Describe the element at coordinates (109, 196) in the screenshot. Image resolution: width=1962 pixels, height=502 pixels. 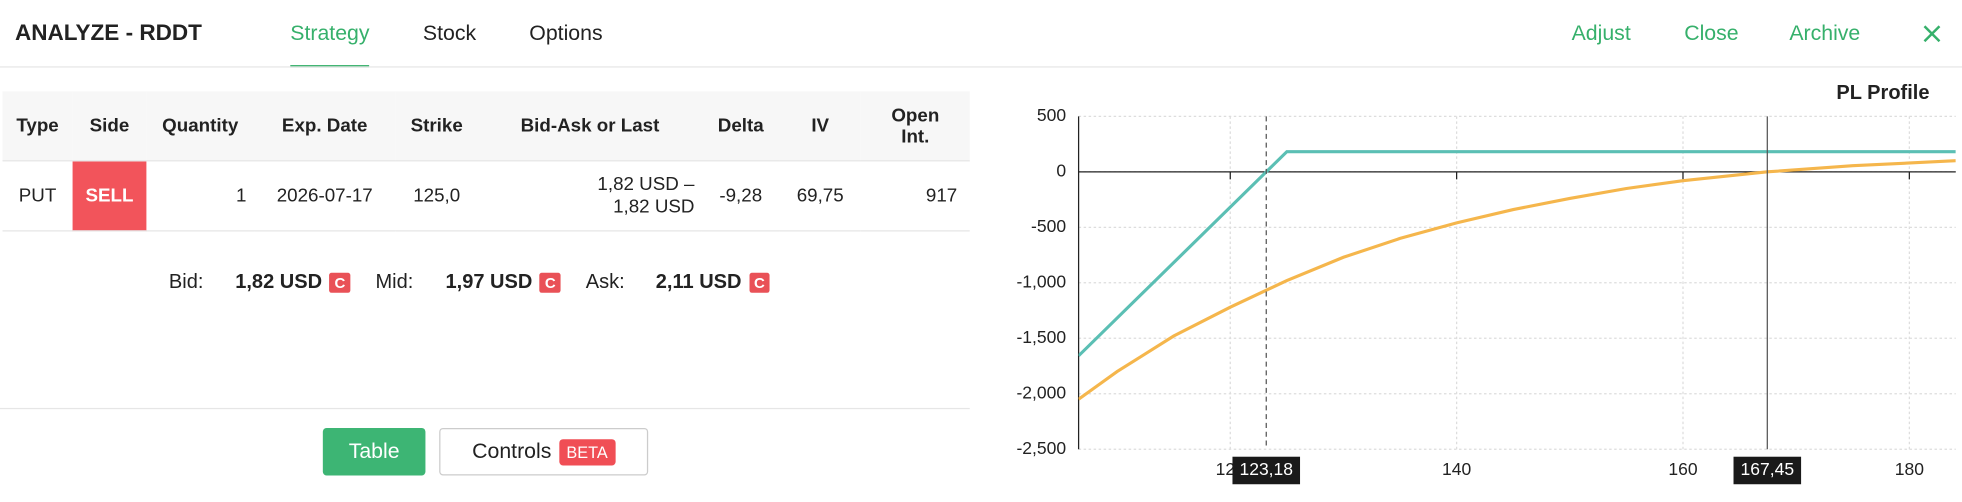
I see `side-cell: SELL` at that location.